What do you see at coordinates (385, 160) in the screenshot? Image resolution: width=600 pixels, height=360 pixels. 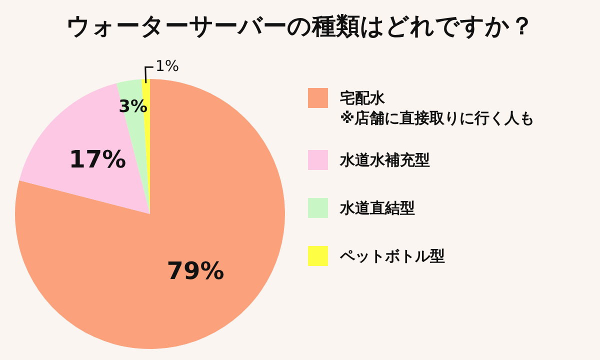 I see `legend-label: 水道水補充型` at bounding box center [385, 160].